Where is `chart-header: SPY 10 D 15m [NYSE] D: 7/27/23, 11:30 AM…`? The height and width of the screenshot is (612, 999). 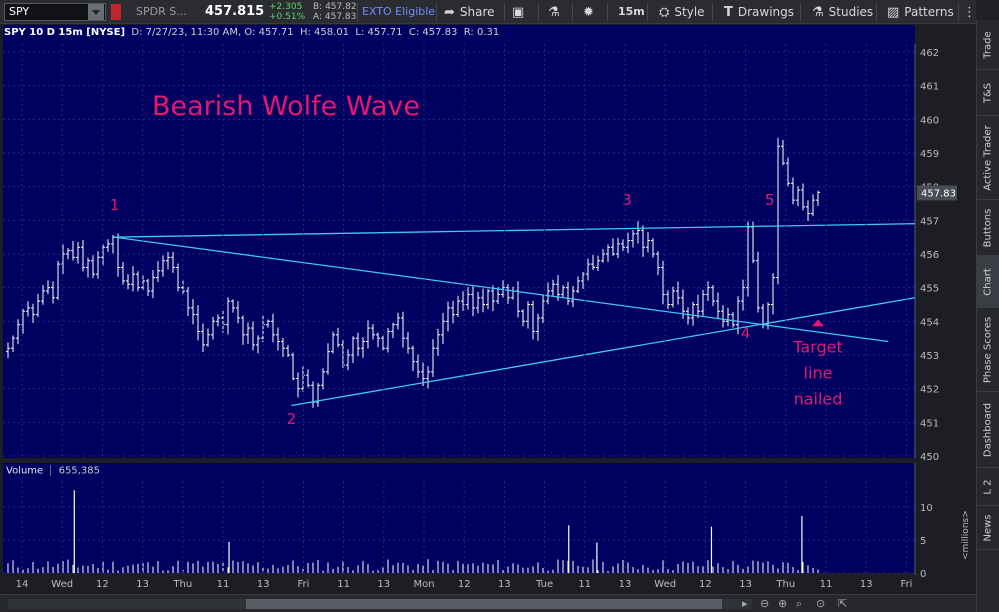 chart-header: SPY 10 D 15m [NYSE] D: 7/27/23, 11:30 AM… is located at coordinates (252, 32).